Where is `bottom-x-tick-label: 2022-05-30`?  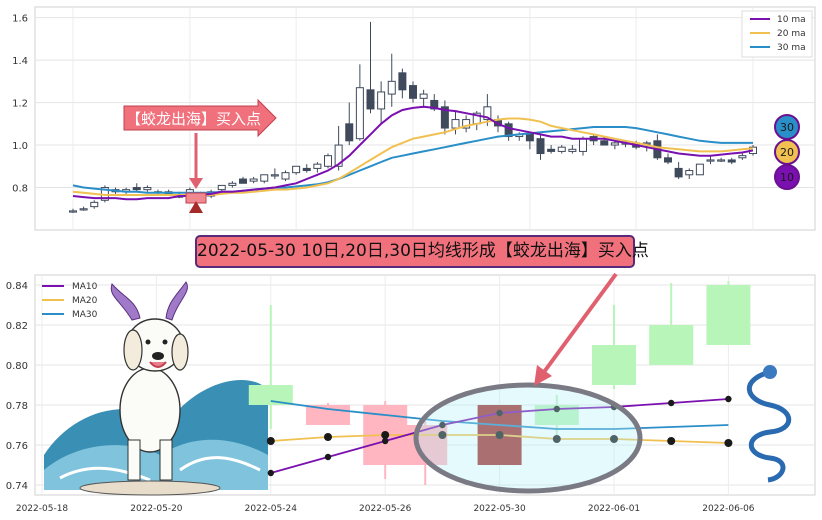
bottom-x-tick-label: 2022-05-30 is located at coordinates (499, 509).